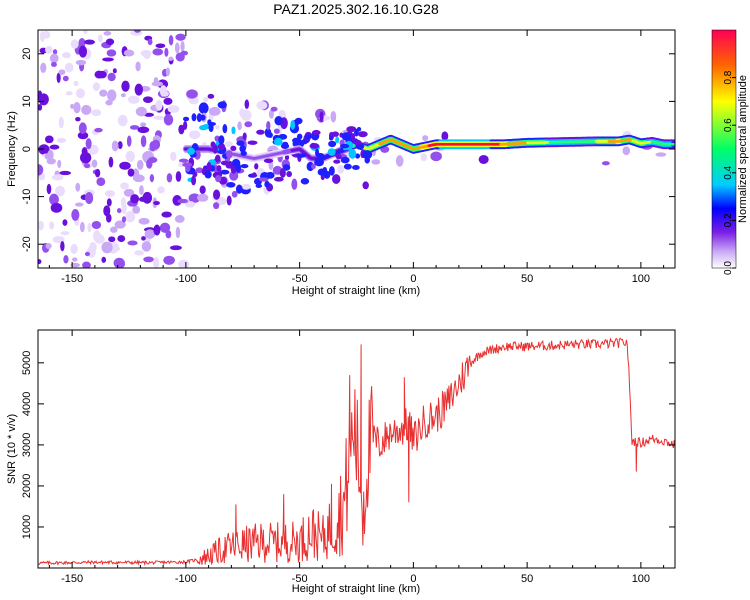  Describe the element at coordinates (186, 279) in the screenshot. I see `spectrogram-x-tick-label: -100` at that location.